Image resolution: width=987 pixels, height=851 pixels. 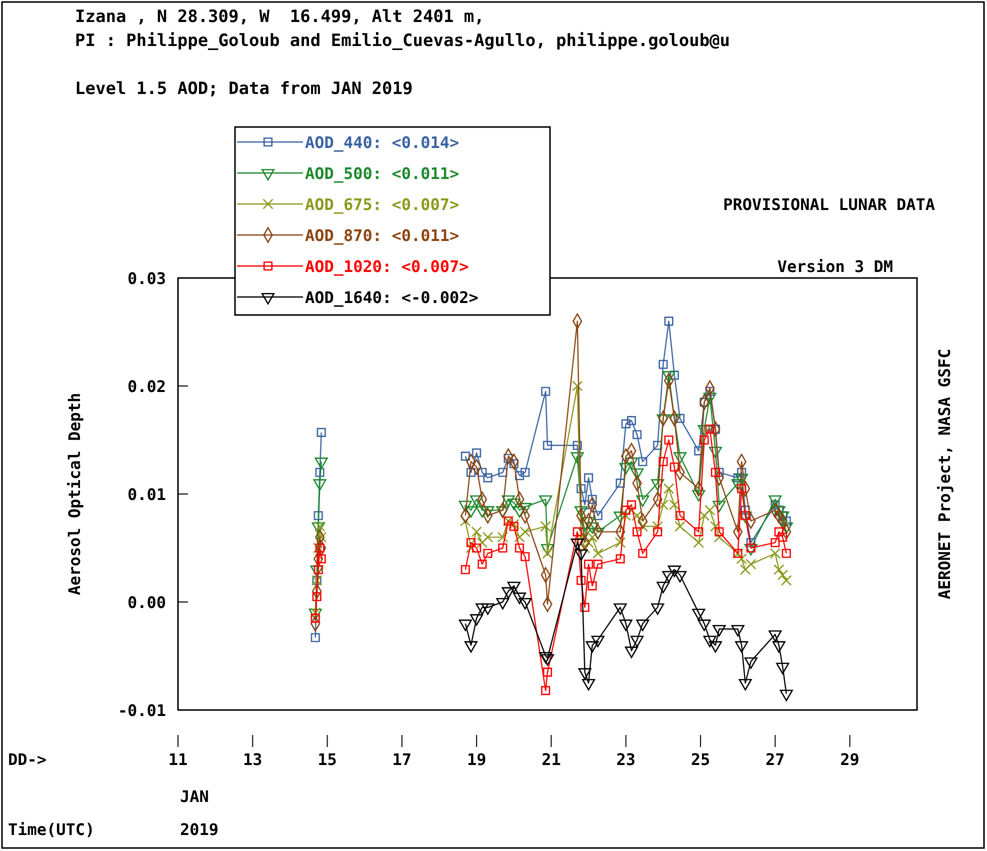 What do you see at coordinates (835, 266) in the screenshot?
I see `text: Version 3 DM` at bounding box center [835, 266].